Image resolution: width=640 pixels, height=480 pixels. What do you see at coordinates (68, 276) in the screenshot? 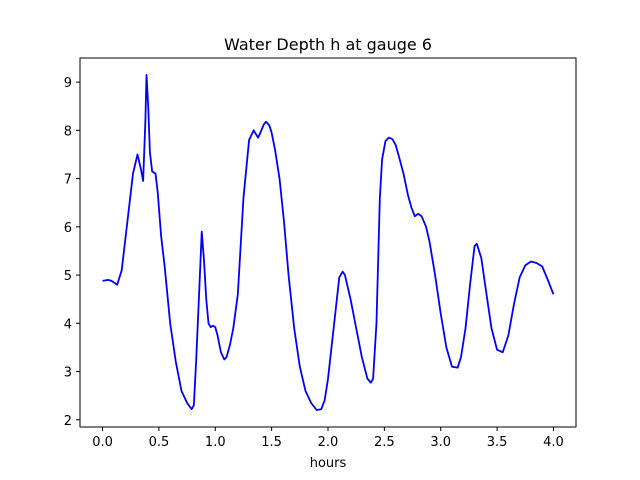
I see `y-tick-label: 5` at bounding box center [68, 276].